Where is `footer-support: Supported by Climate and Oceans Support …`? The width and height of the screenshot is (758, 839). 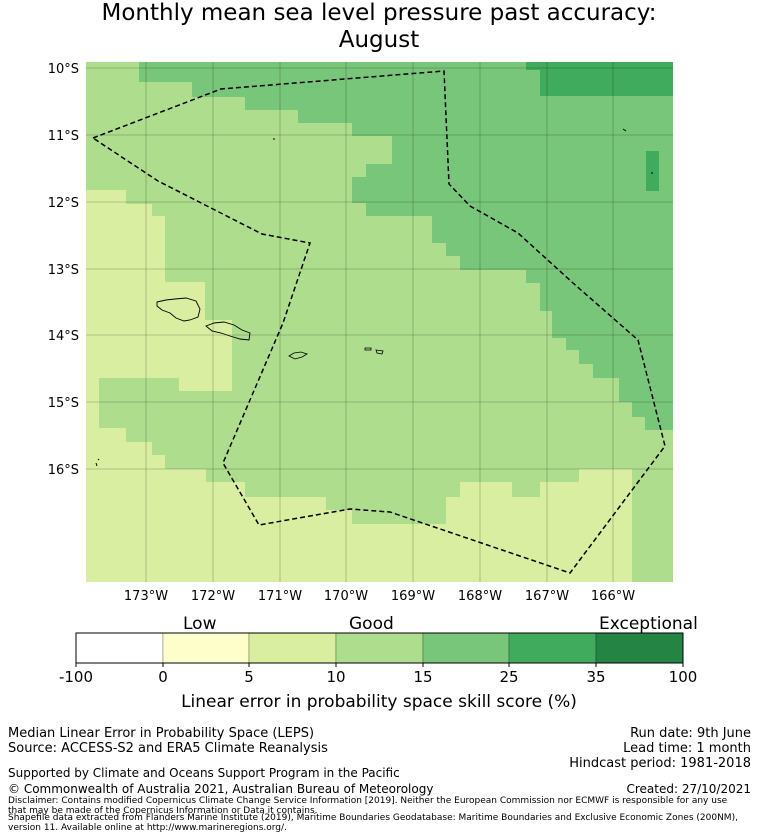
footer-support: Supported by Climate and Oceans Support … is located at coordinates (204, 773).